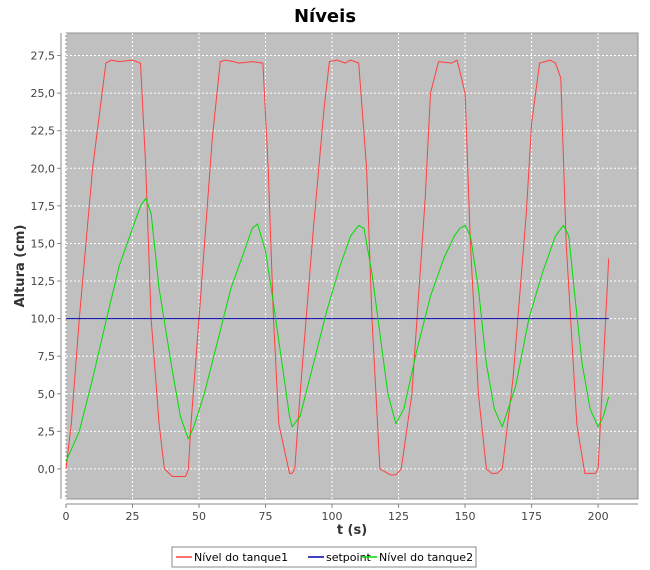  I want to click on legend: Nível do tanque1 setpoint Nível do tanque2, so click(324, 557).